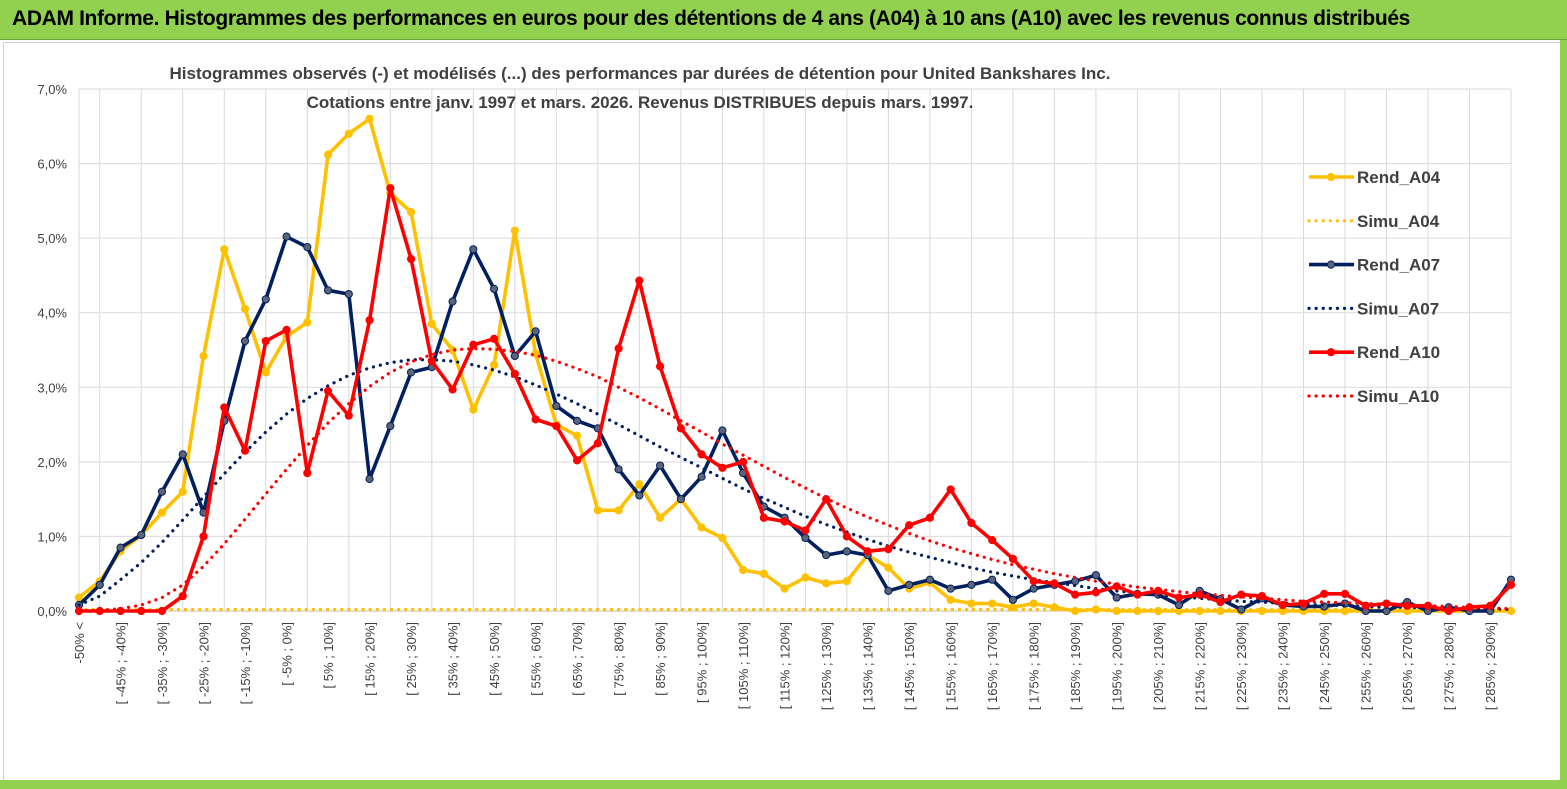  I want to click on x-tick-label: [ 255% ; 260%], so click(1366, 666).